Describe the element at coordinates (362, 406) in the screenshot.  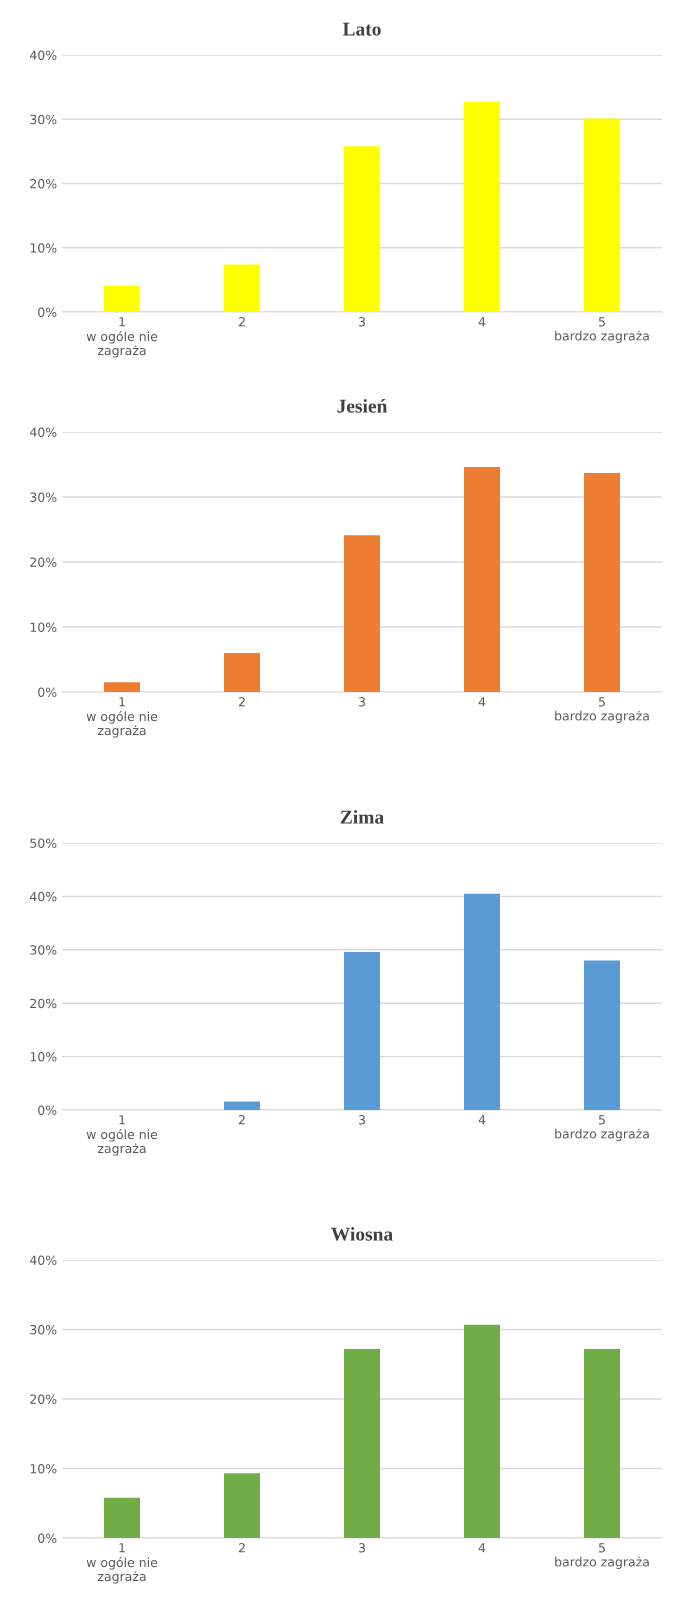
I see `chart-title: Jesień` at that location.